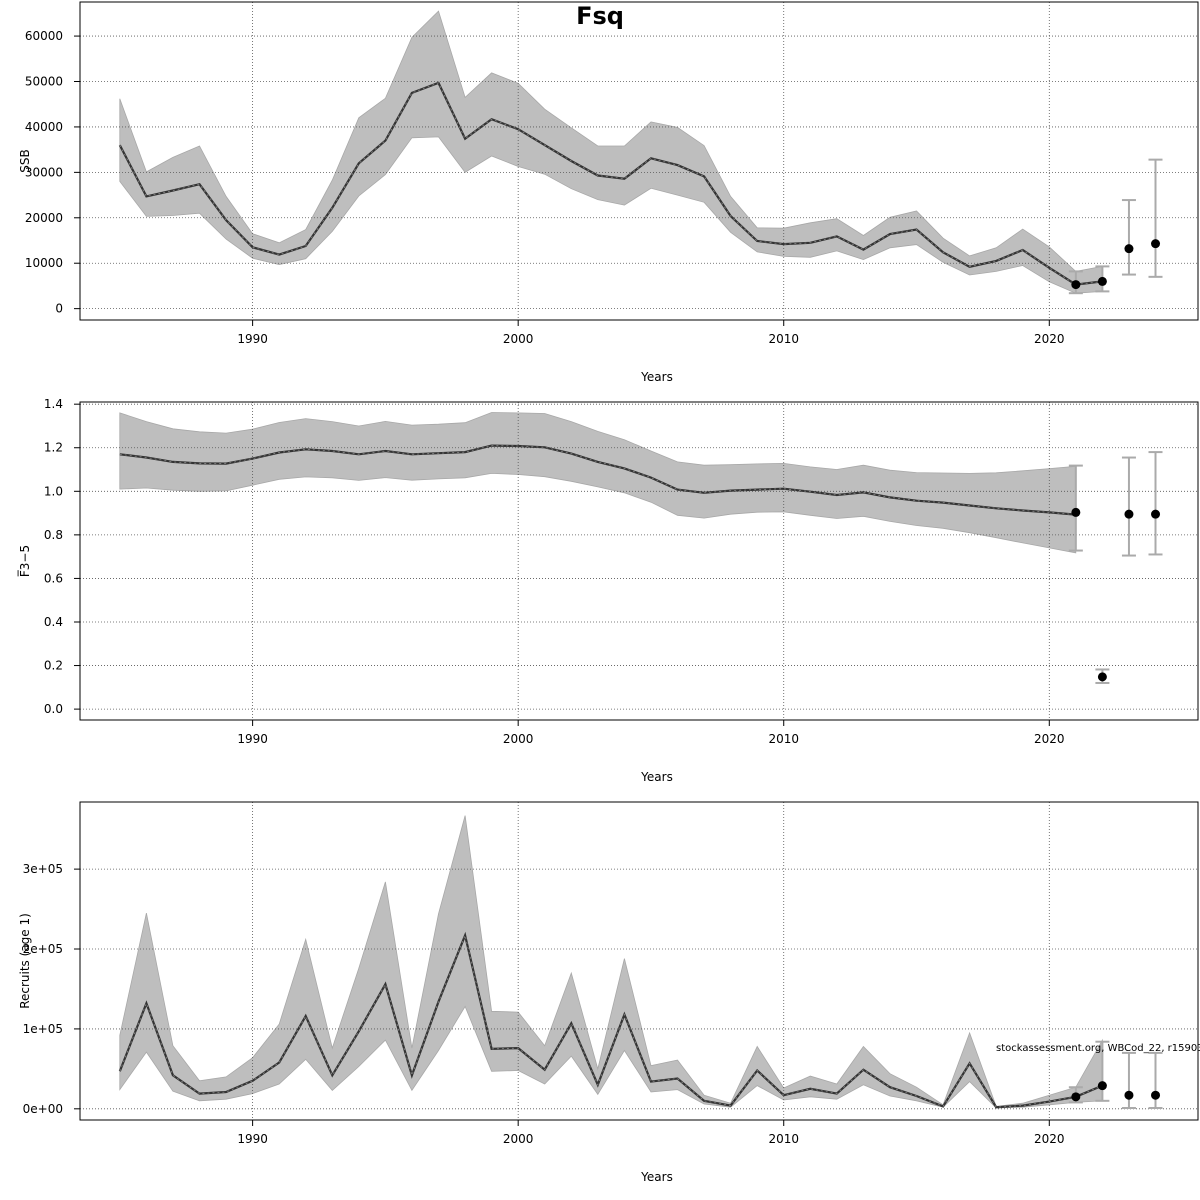 This screenshot has height=1200, width=1200. What do you see at coordinates (25, 961) in the screenshot?
I see `y-axis-title: Recruits (age 1)` at bounding box center [25, 961].